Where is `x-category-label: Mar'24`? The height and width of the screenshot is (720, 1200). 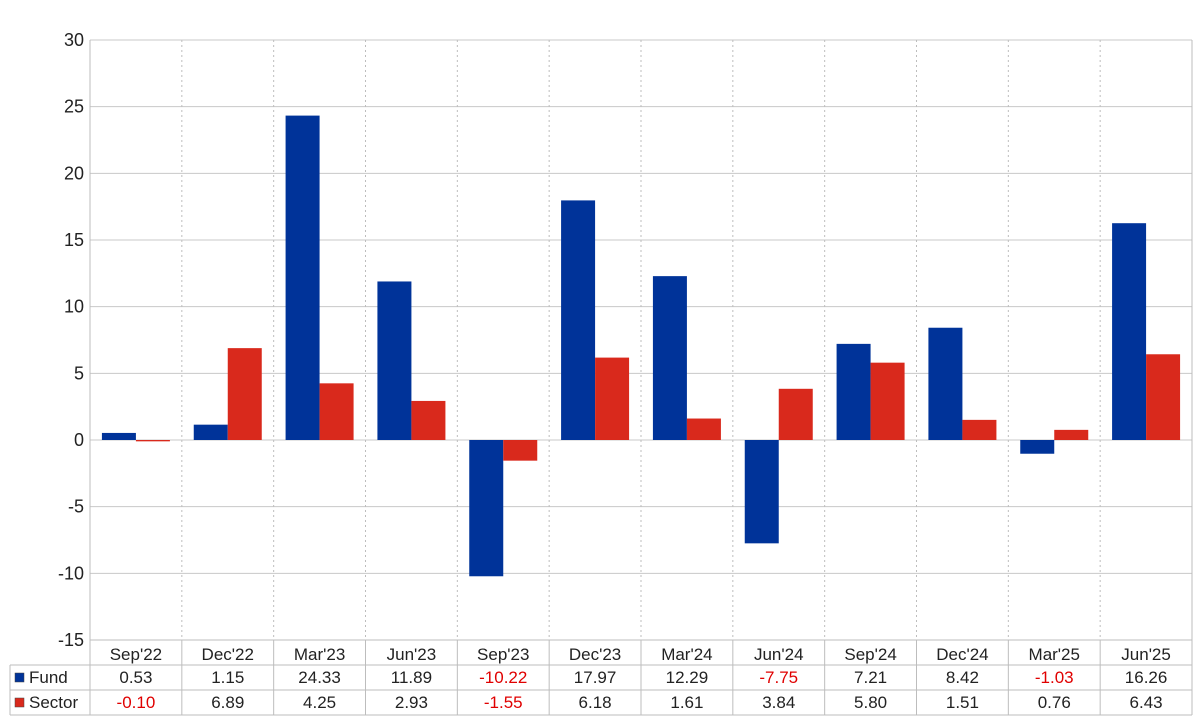 x-category-label: Mar'24 is located at coordinates (686, 654).